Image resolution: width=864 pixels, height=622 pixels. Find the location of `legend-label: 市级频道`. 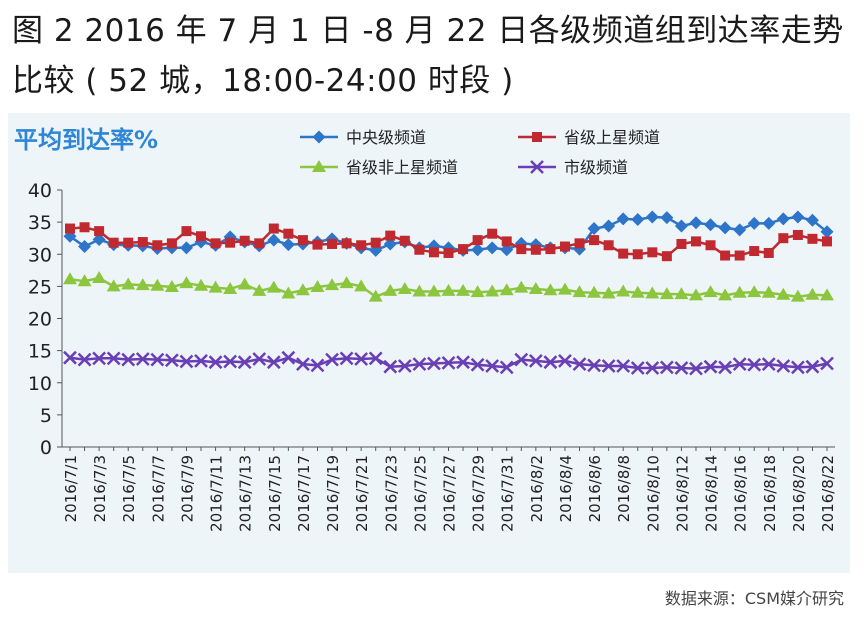

legend-label: 市级频道 is located at coordinates (596, 167).